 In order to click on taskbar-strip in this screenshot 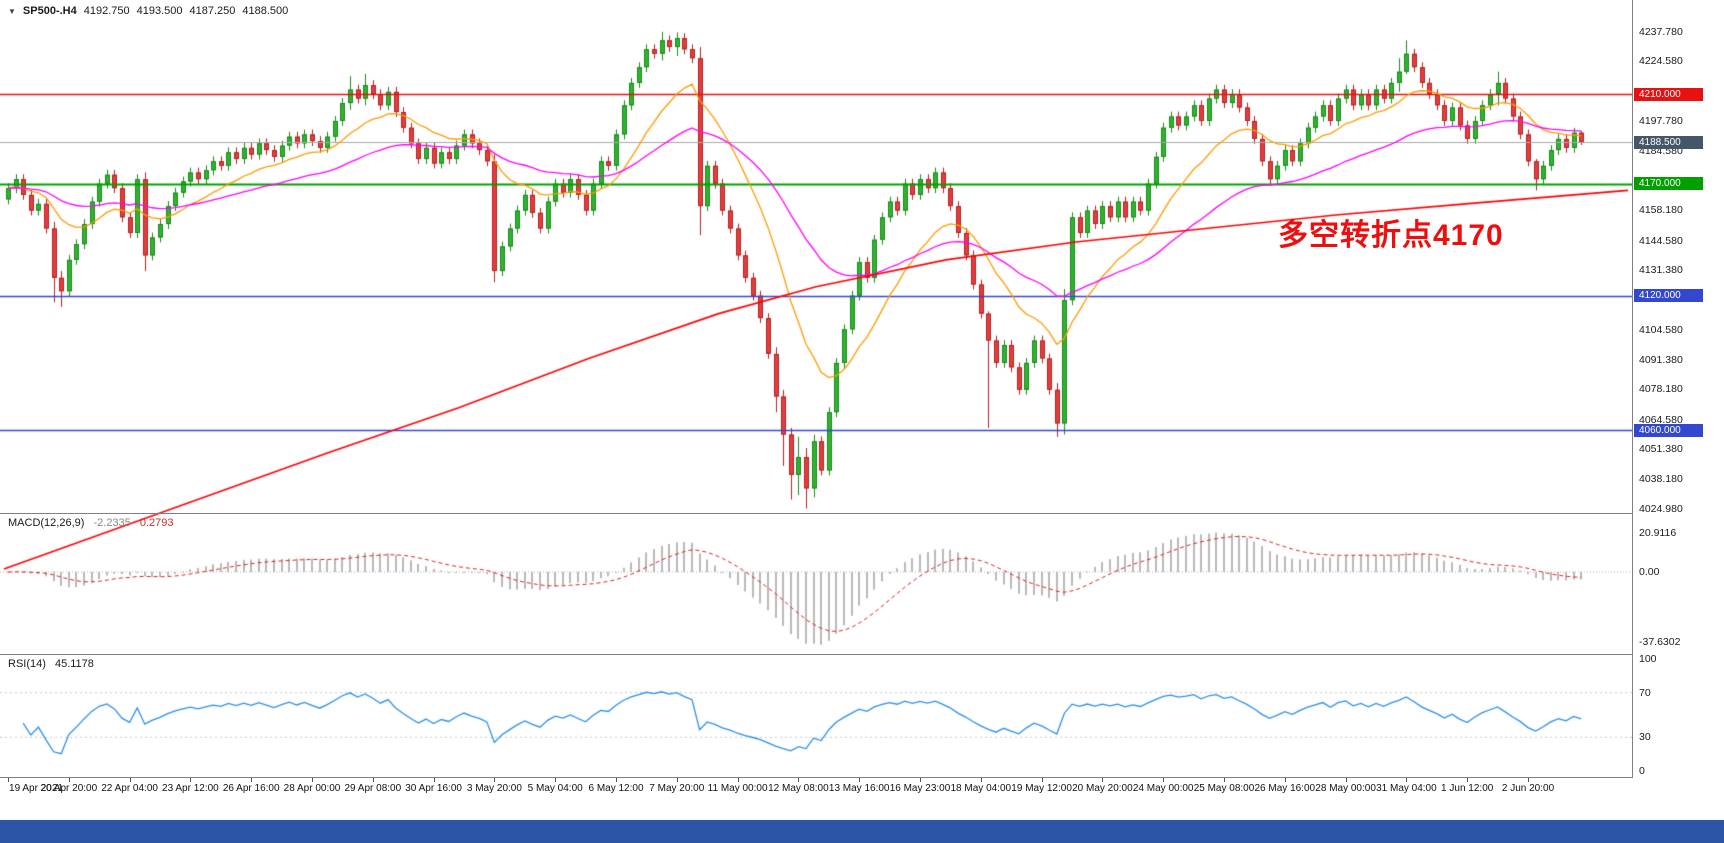, I will do `click(862, 831)`.